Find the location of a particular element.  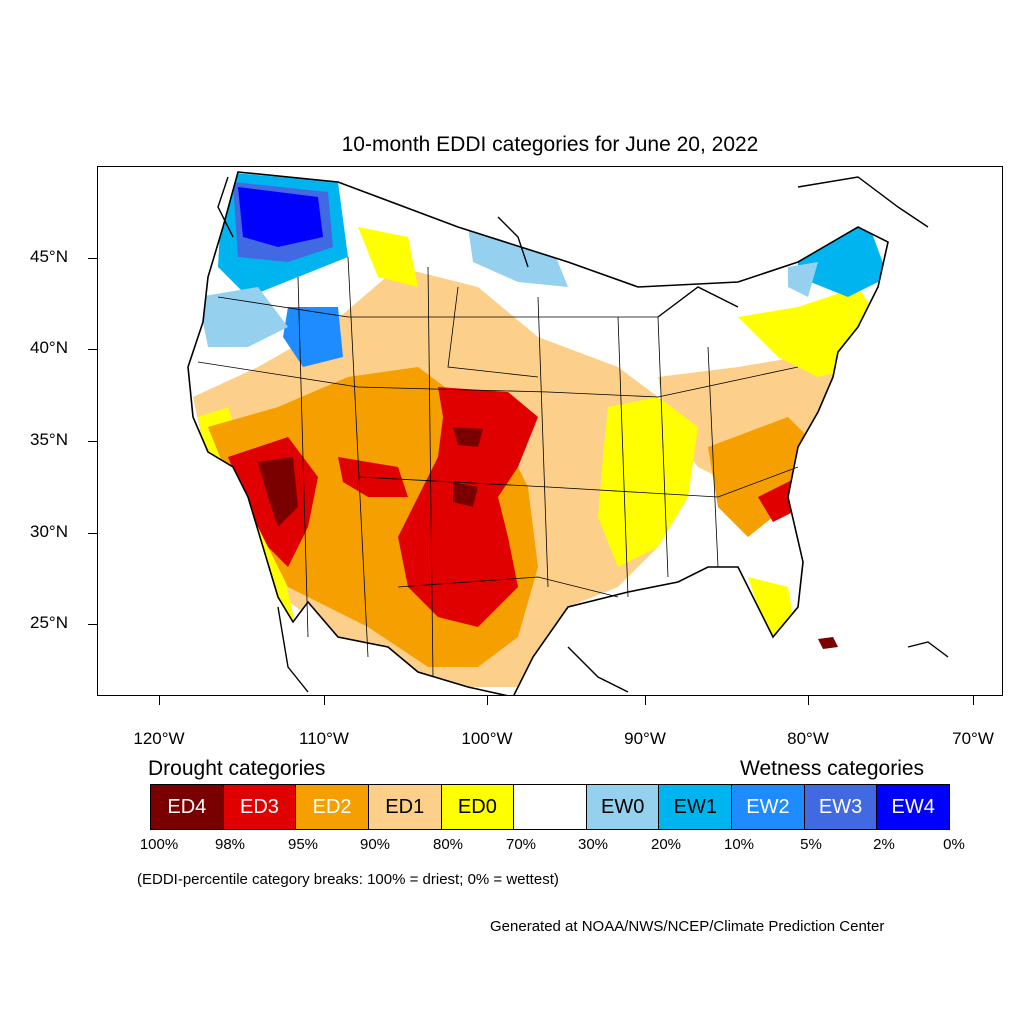

drought-categories-heading: Drought categories is located at coordinates (237, 768).